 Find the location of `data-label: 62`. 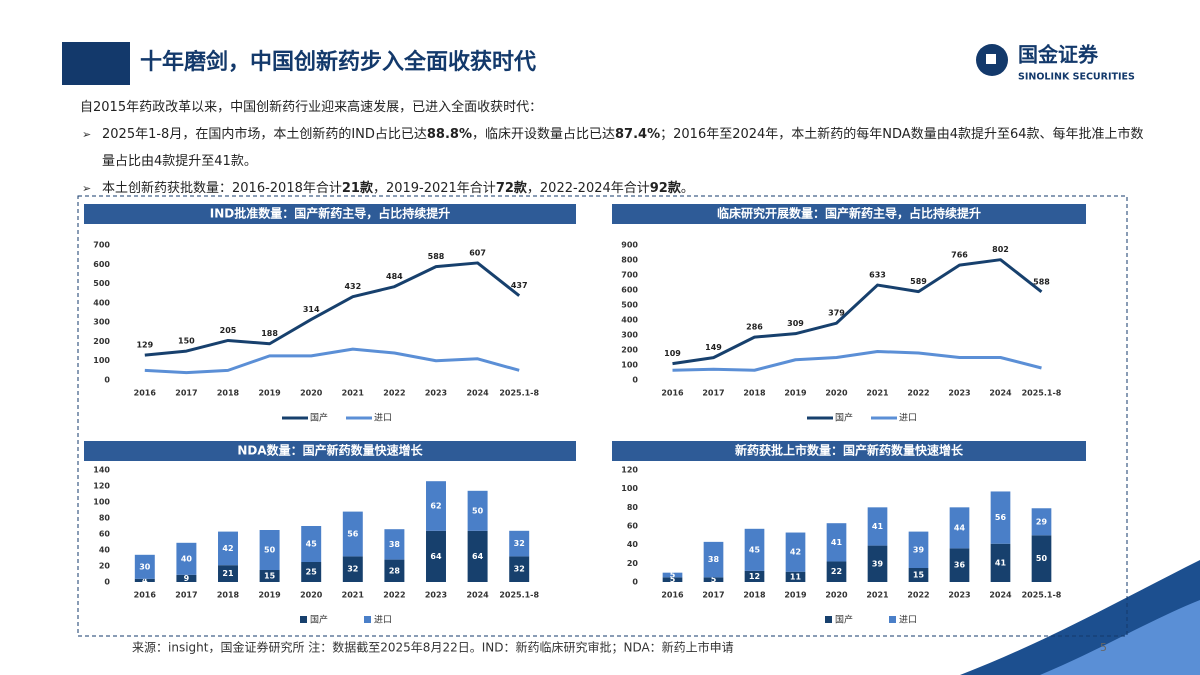

data-label: 62 is located at coordinates (435, 506).